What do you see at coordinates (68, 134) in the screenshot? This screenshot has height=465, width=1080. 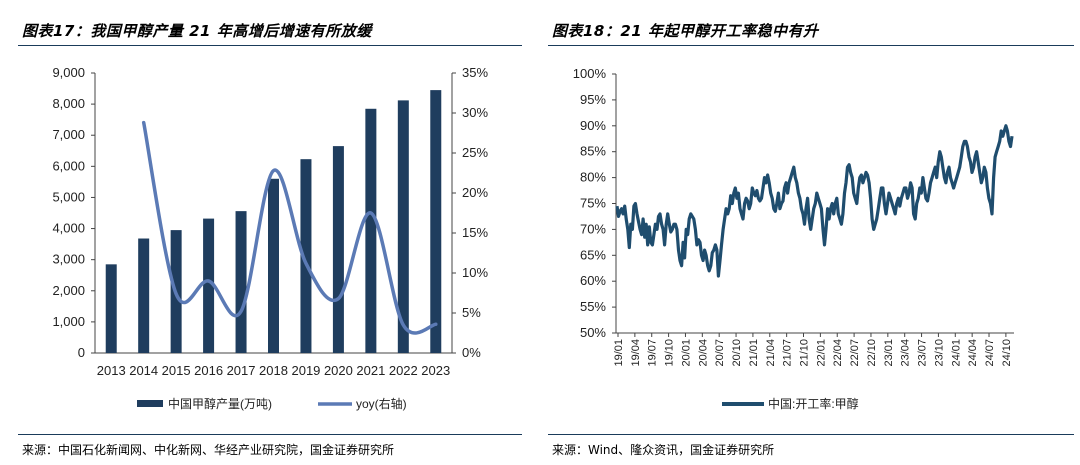 I see `left-y-tick-label: 7,000` at bounding box center [68, 134].